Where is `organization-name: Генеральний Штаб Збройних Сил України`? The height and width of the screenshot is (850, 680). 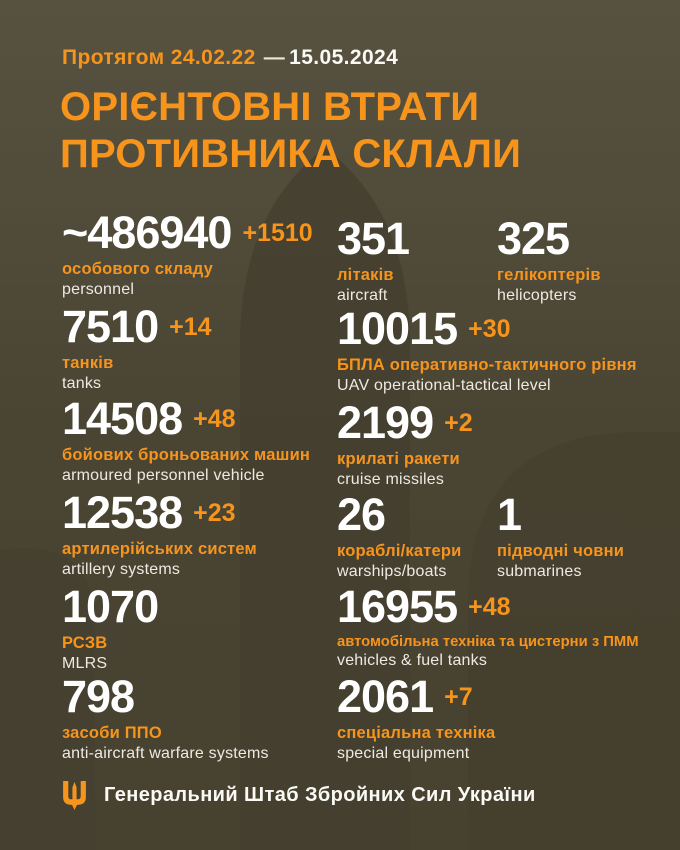
organization-name: Генеральний Штаб Збройних Сил України is located at coordinates (320, 795).